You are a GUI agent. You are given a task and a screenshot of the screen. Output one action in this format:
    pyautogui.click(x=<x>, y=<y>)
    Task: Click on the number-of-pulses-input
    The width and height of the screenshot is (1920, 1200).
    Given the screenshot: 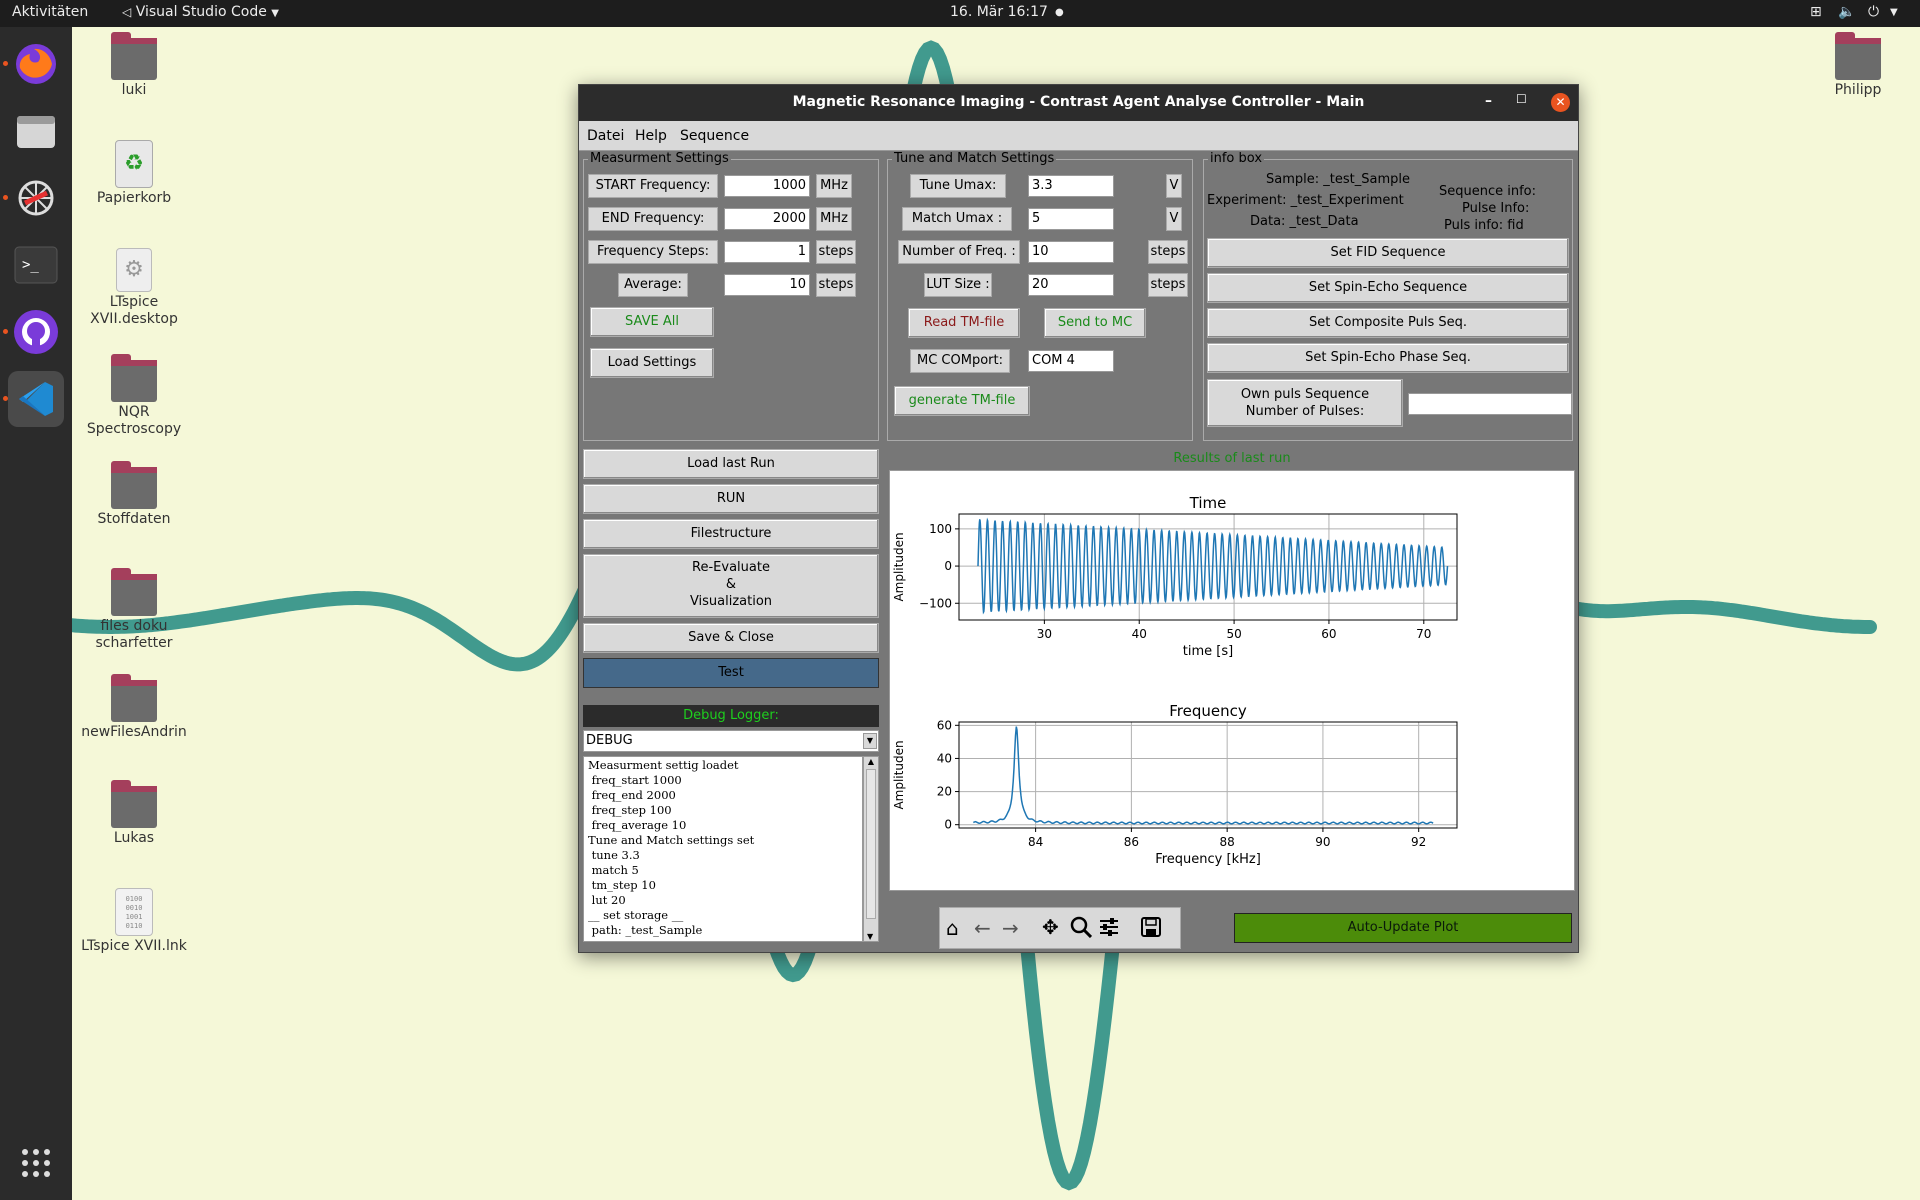 What is the action you would take?
    pyautogui.click(x=1490, y=404)
    